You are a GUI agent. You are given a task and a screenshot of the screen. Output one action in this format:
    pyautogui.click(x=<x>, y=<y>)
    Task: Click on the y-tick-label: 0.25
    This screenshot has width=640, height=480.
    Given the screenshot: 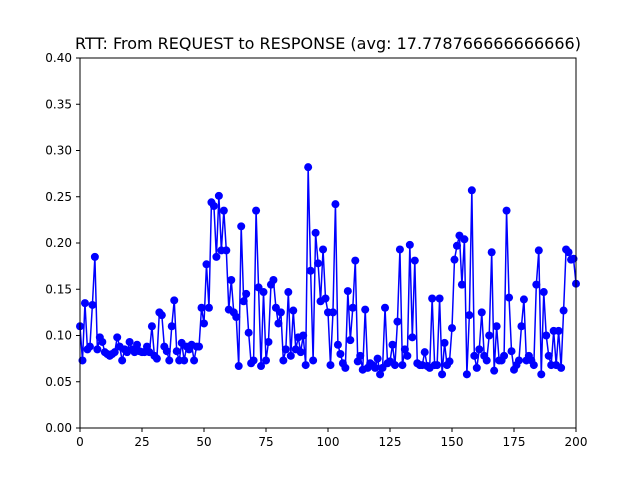 What is the action you would take?
    pyautogui.click(x=58, y=197)
    